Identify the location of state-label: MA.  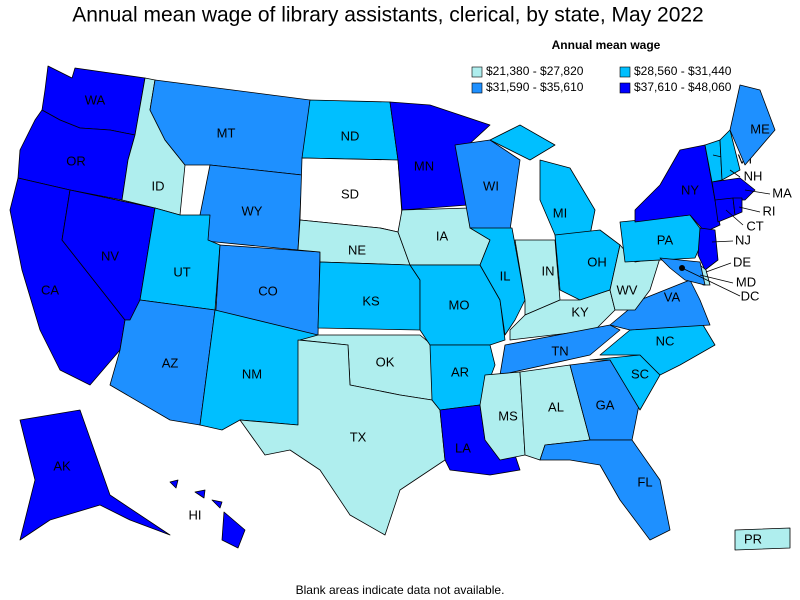
(782, 192).